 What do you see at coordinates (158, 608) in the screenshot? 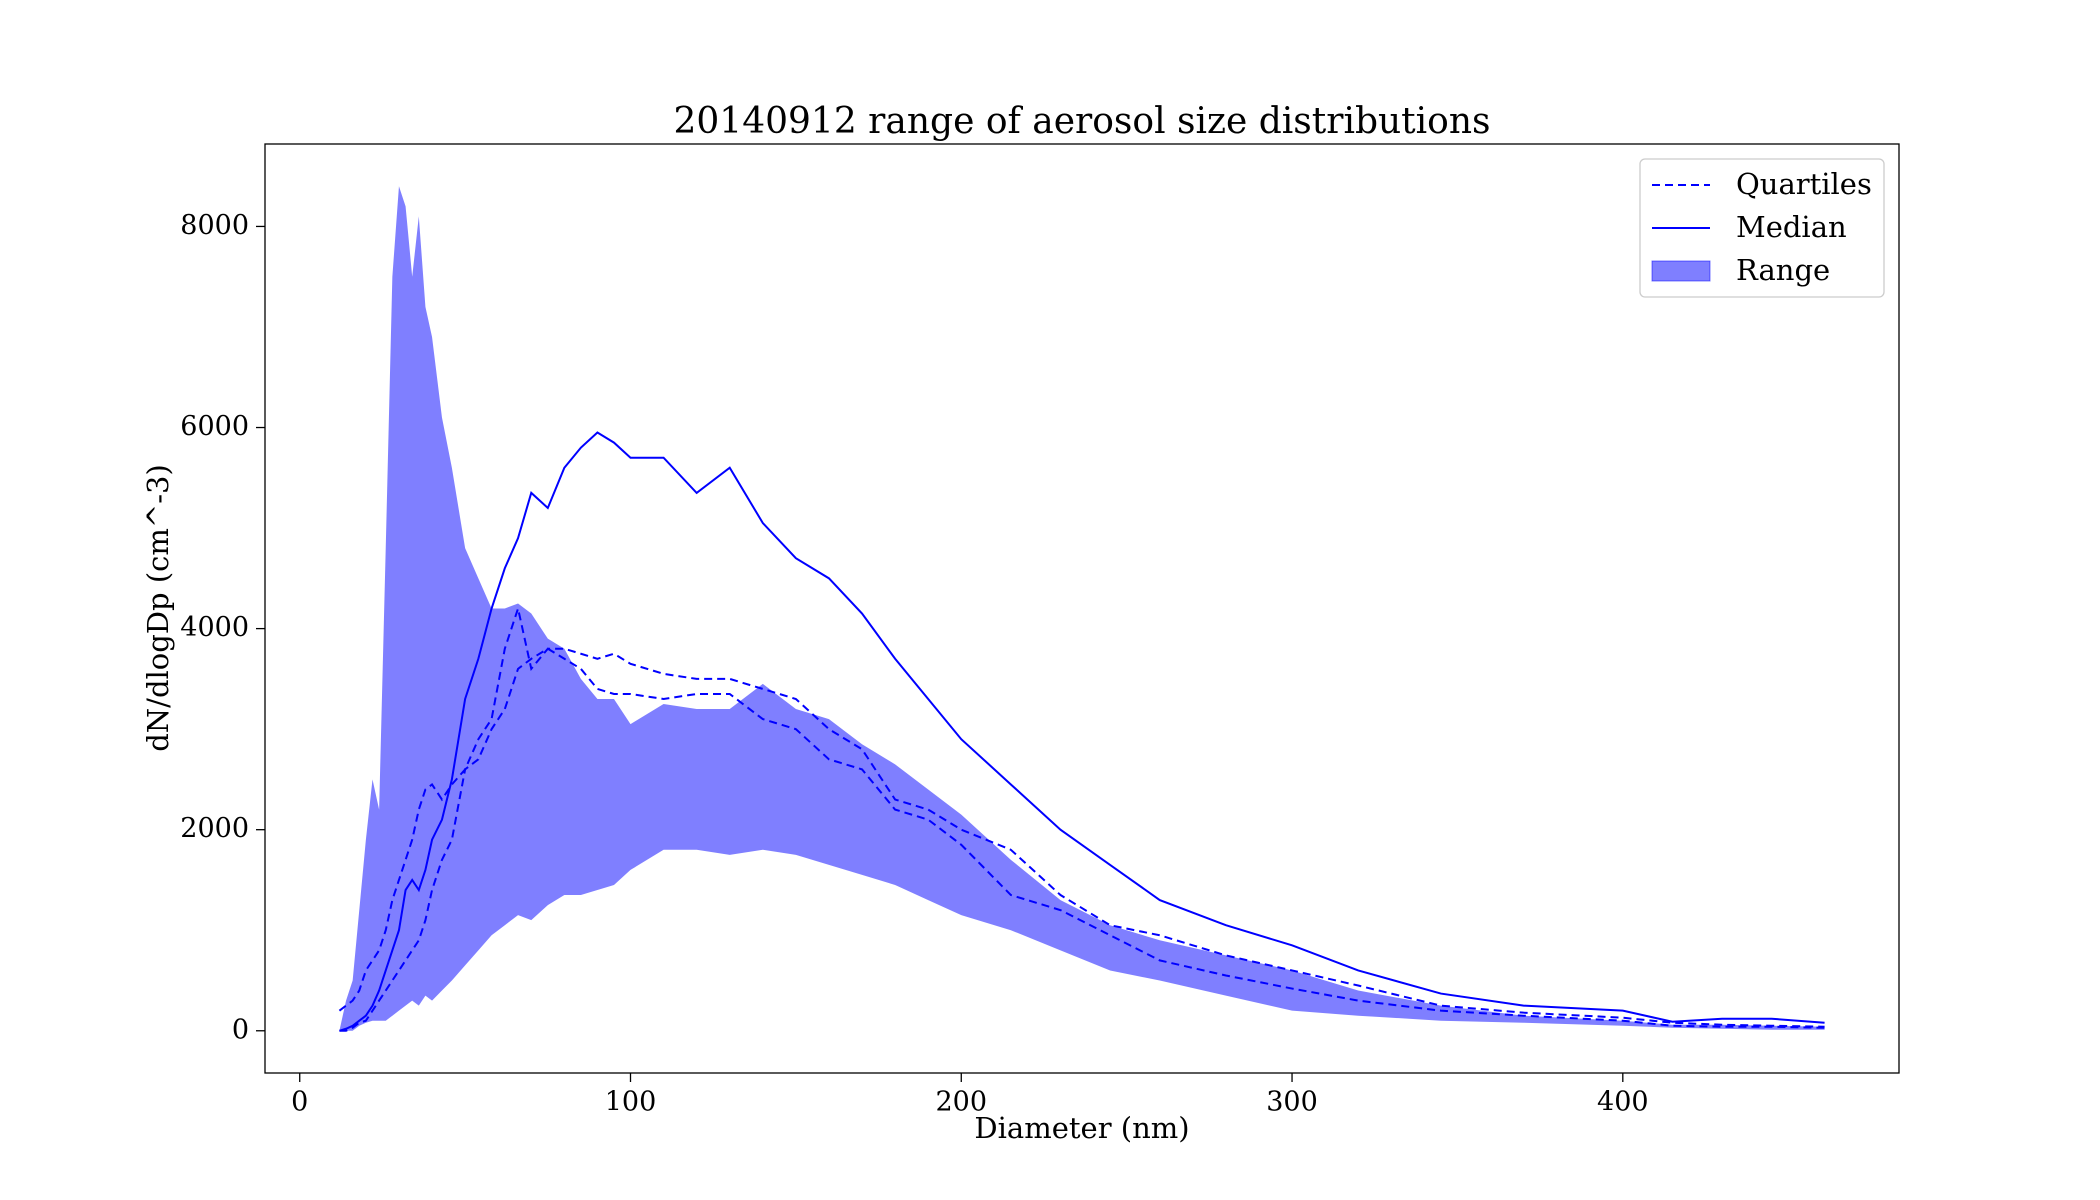
I see `y-axis-label: dN/dlogDp (cm^-3)` at bounding box center [158, 608].